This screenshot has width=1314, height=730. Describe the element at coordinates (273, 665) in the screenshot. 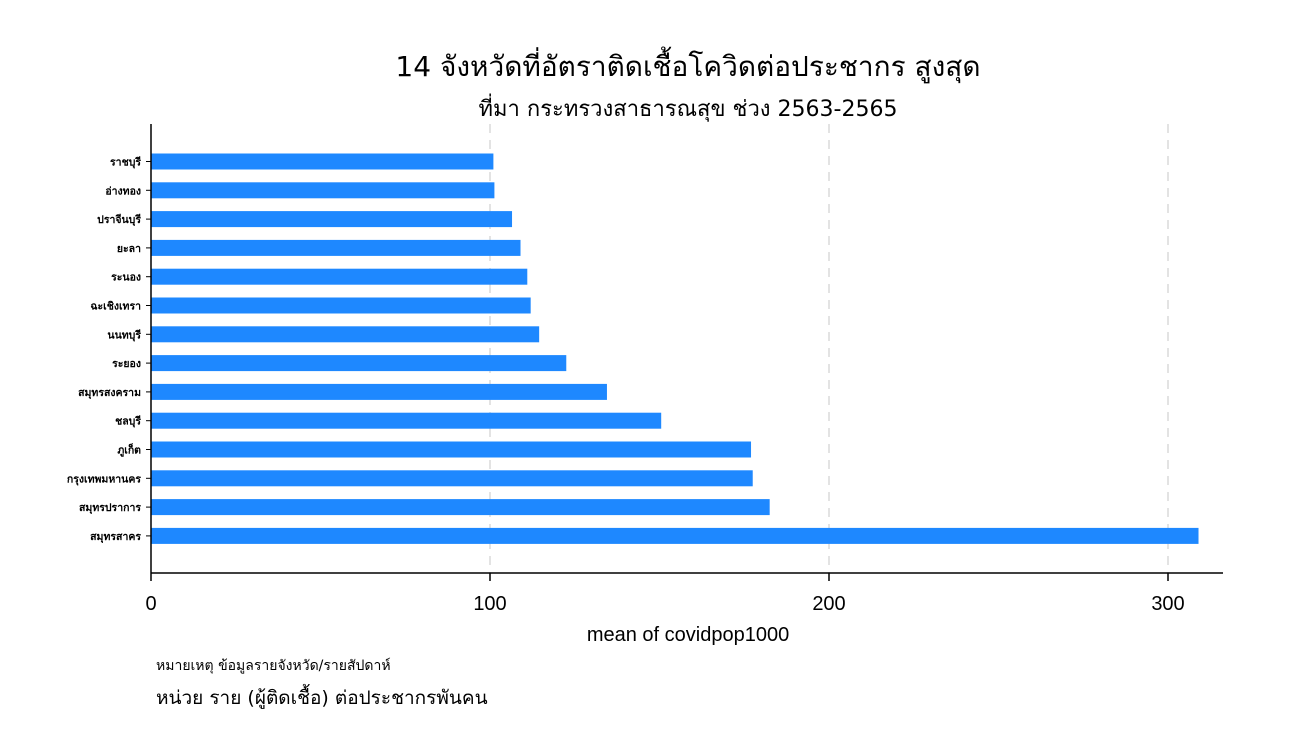

I see `chart-note: หมายเหตุ ข้อมูลรายจังหวัด/รายสัปดาห์` at that location.